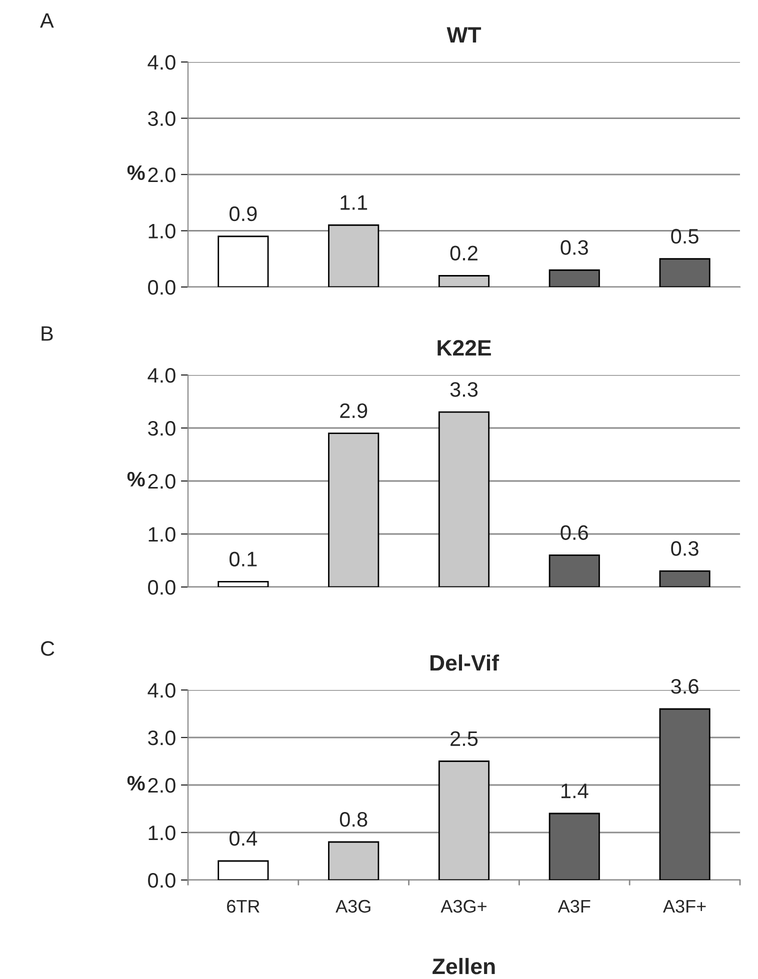 This screenshot has height=979, width=758. I want to click on data-label: 2.9, so click(354, 410).